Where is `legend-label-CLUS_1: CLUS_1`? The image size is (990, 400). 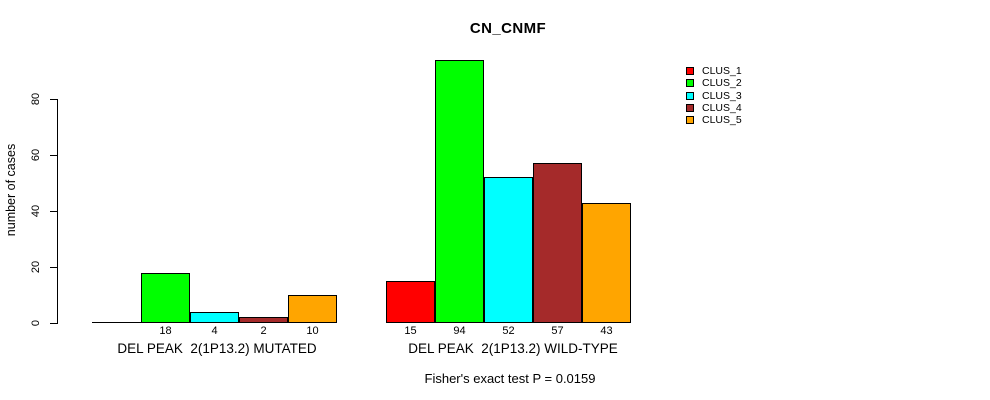 legend-label-CLUS_1: CLUS_1 is located at coordinates (722, 71).